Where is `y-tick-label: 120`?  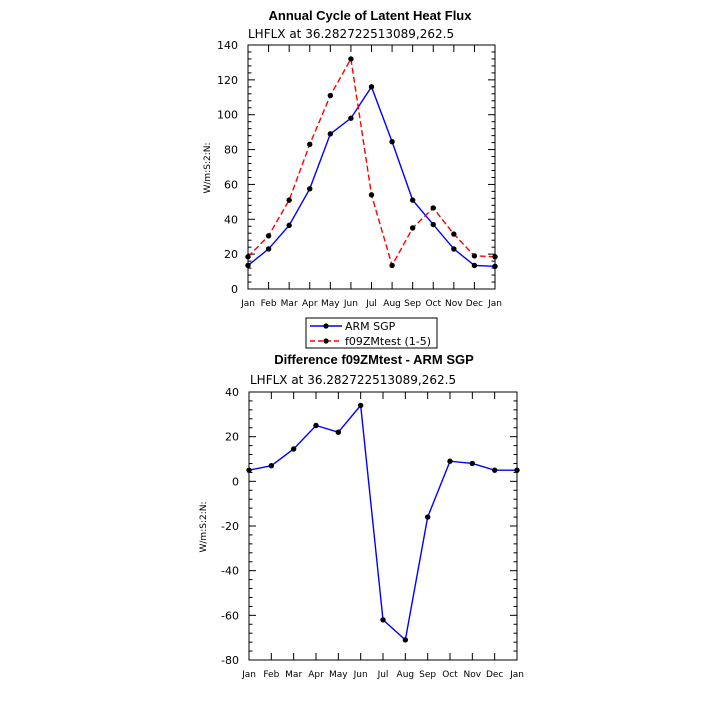
y-tick-label: 120 is located at coordinates (227, 80).